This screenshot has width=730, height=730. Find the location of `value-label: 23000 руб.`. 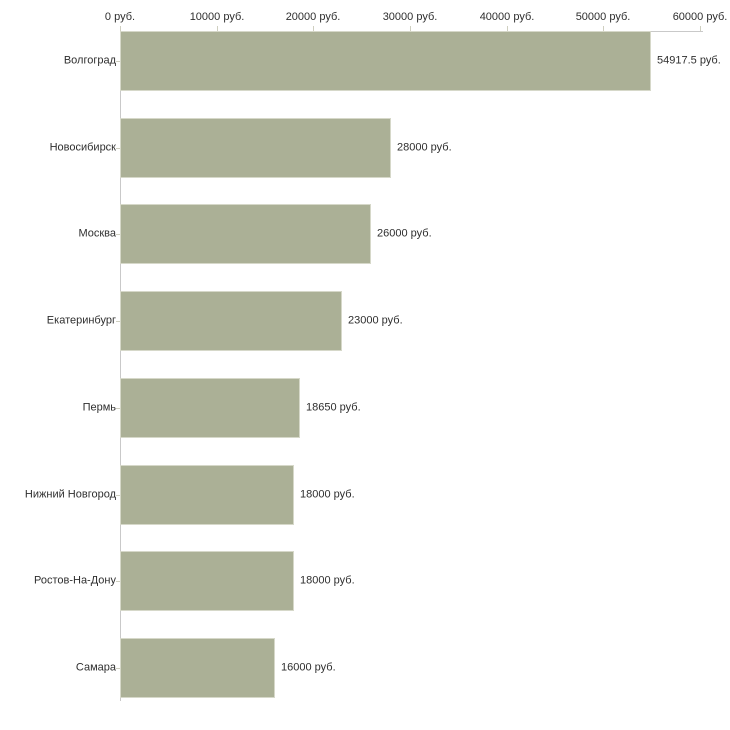

value-label: 23000 руб. is located at coordinates (375, 320).